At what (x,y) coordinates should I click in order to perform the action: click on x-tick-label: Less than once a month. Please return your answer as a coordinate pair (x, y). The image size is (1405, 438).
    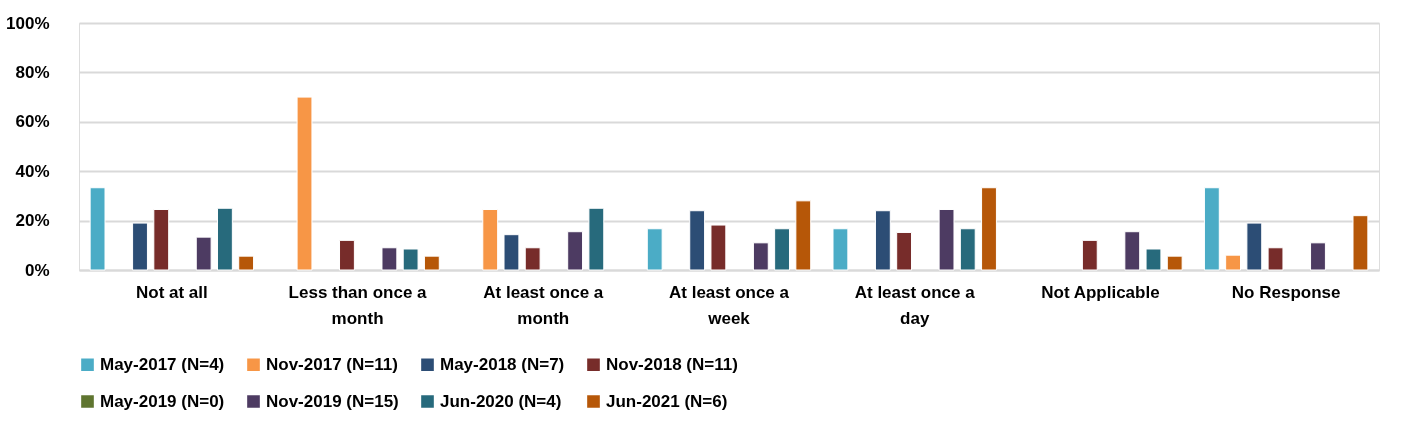
    Looking at the image, I should click on (358, 305).